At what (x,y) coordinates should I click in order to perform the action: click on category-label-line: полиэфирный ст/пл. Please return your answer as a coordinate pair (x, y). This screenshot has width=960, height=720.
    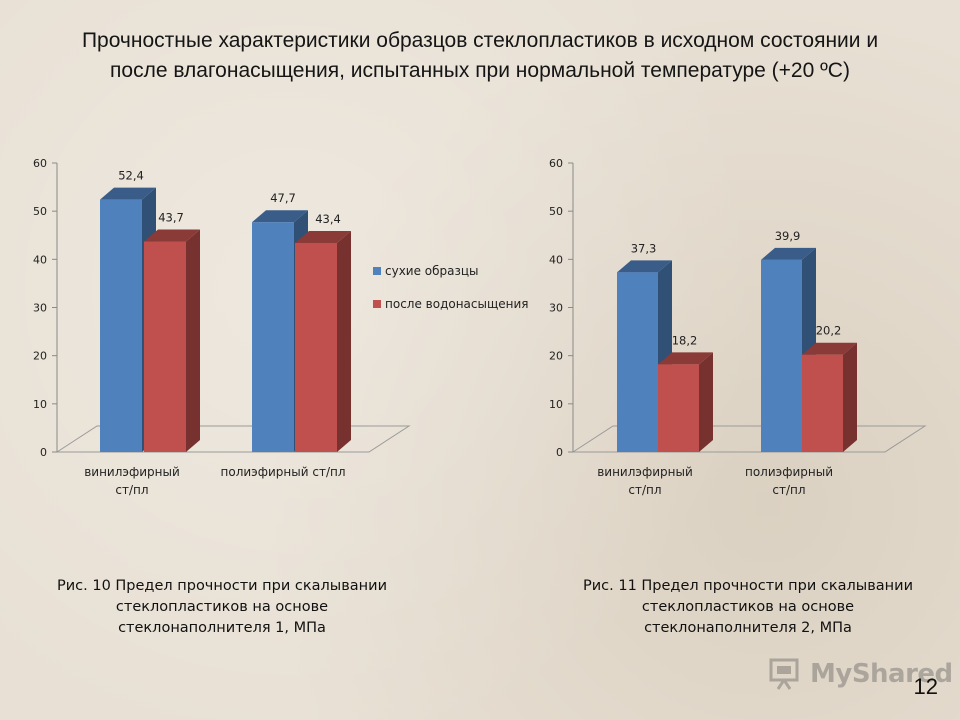
    Looking at the image, I should click on (283, 472).